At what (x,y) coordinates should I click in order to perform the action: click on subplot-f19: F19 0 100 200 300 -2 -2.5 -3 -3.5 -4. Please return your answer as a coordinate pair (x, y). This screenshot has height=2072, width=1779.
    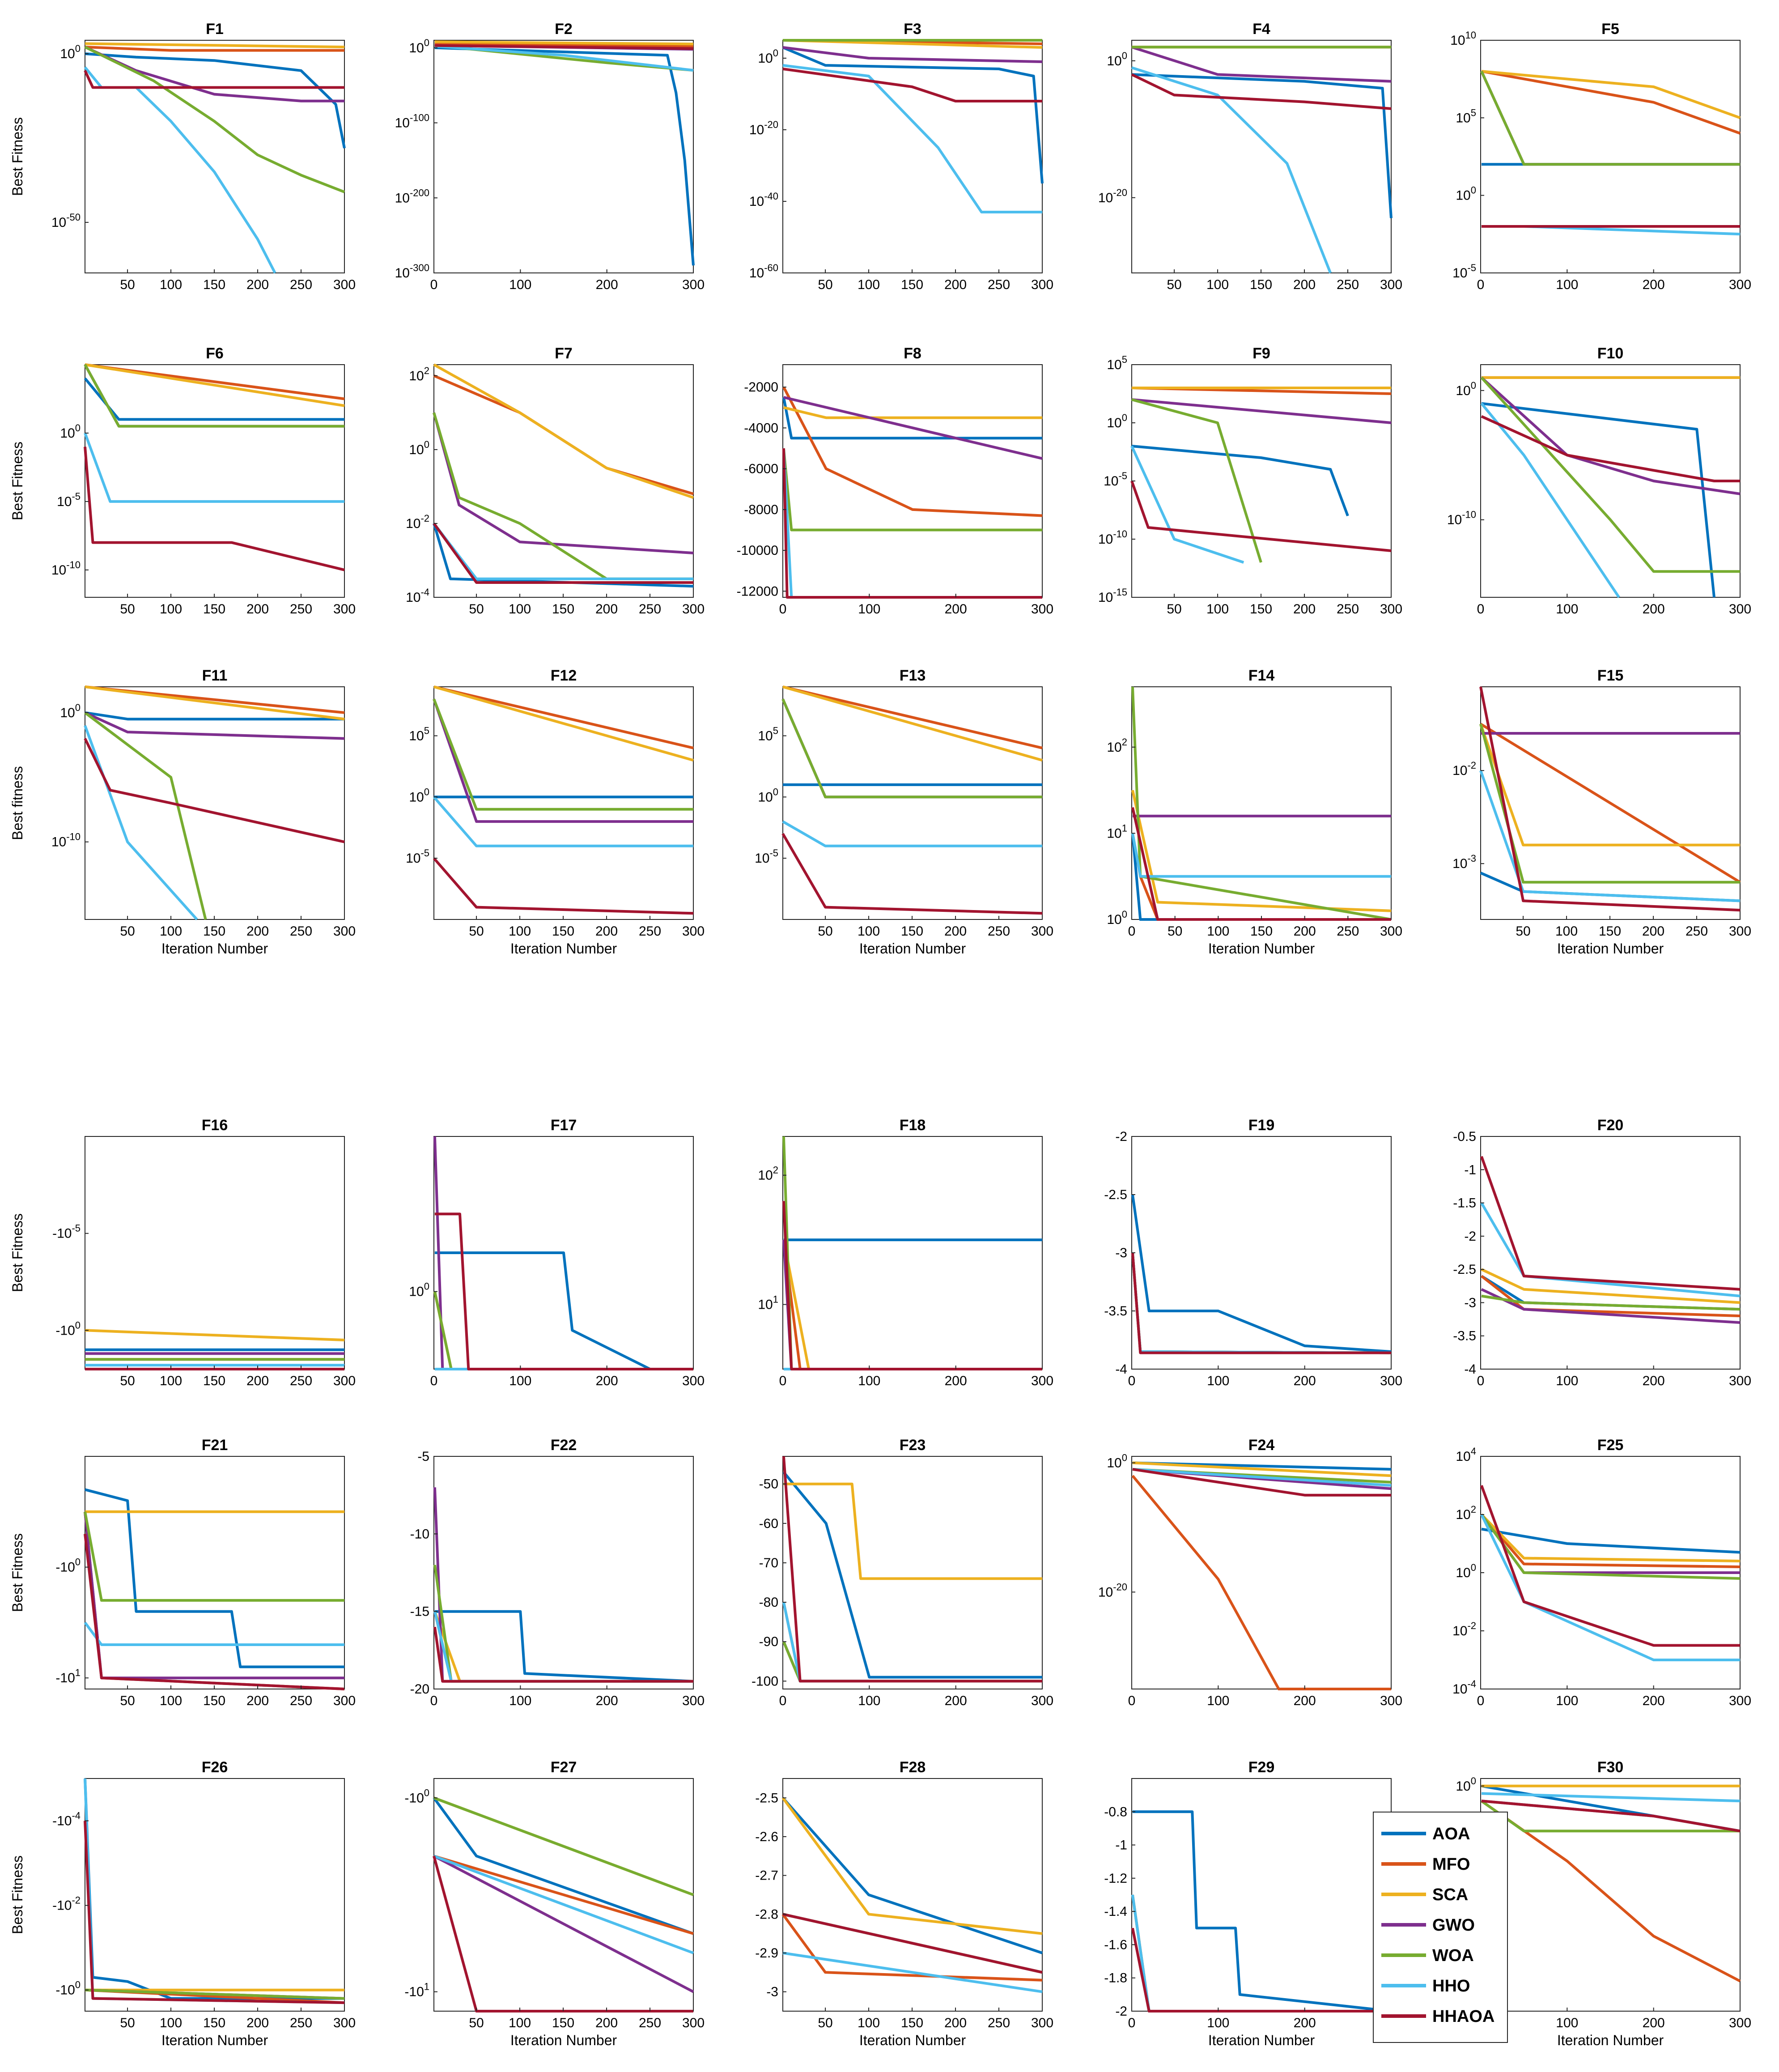
    Looking at the image, I should click on (1253, 1253).